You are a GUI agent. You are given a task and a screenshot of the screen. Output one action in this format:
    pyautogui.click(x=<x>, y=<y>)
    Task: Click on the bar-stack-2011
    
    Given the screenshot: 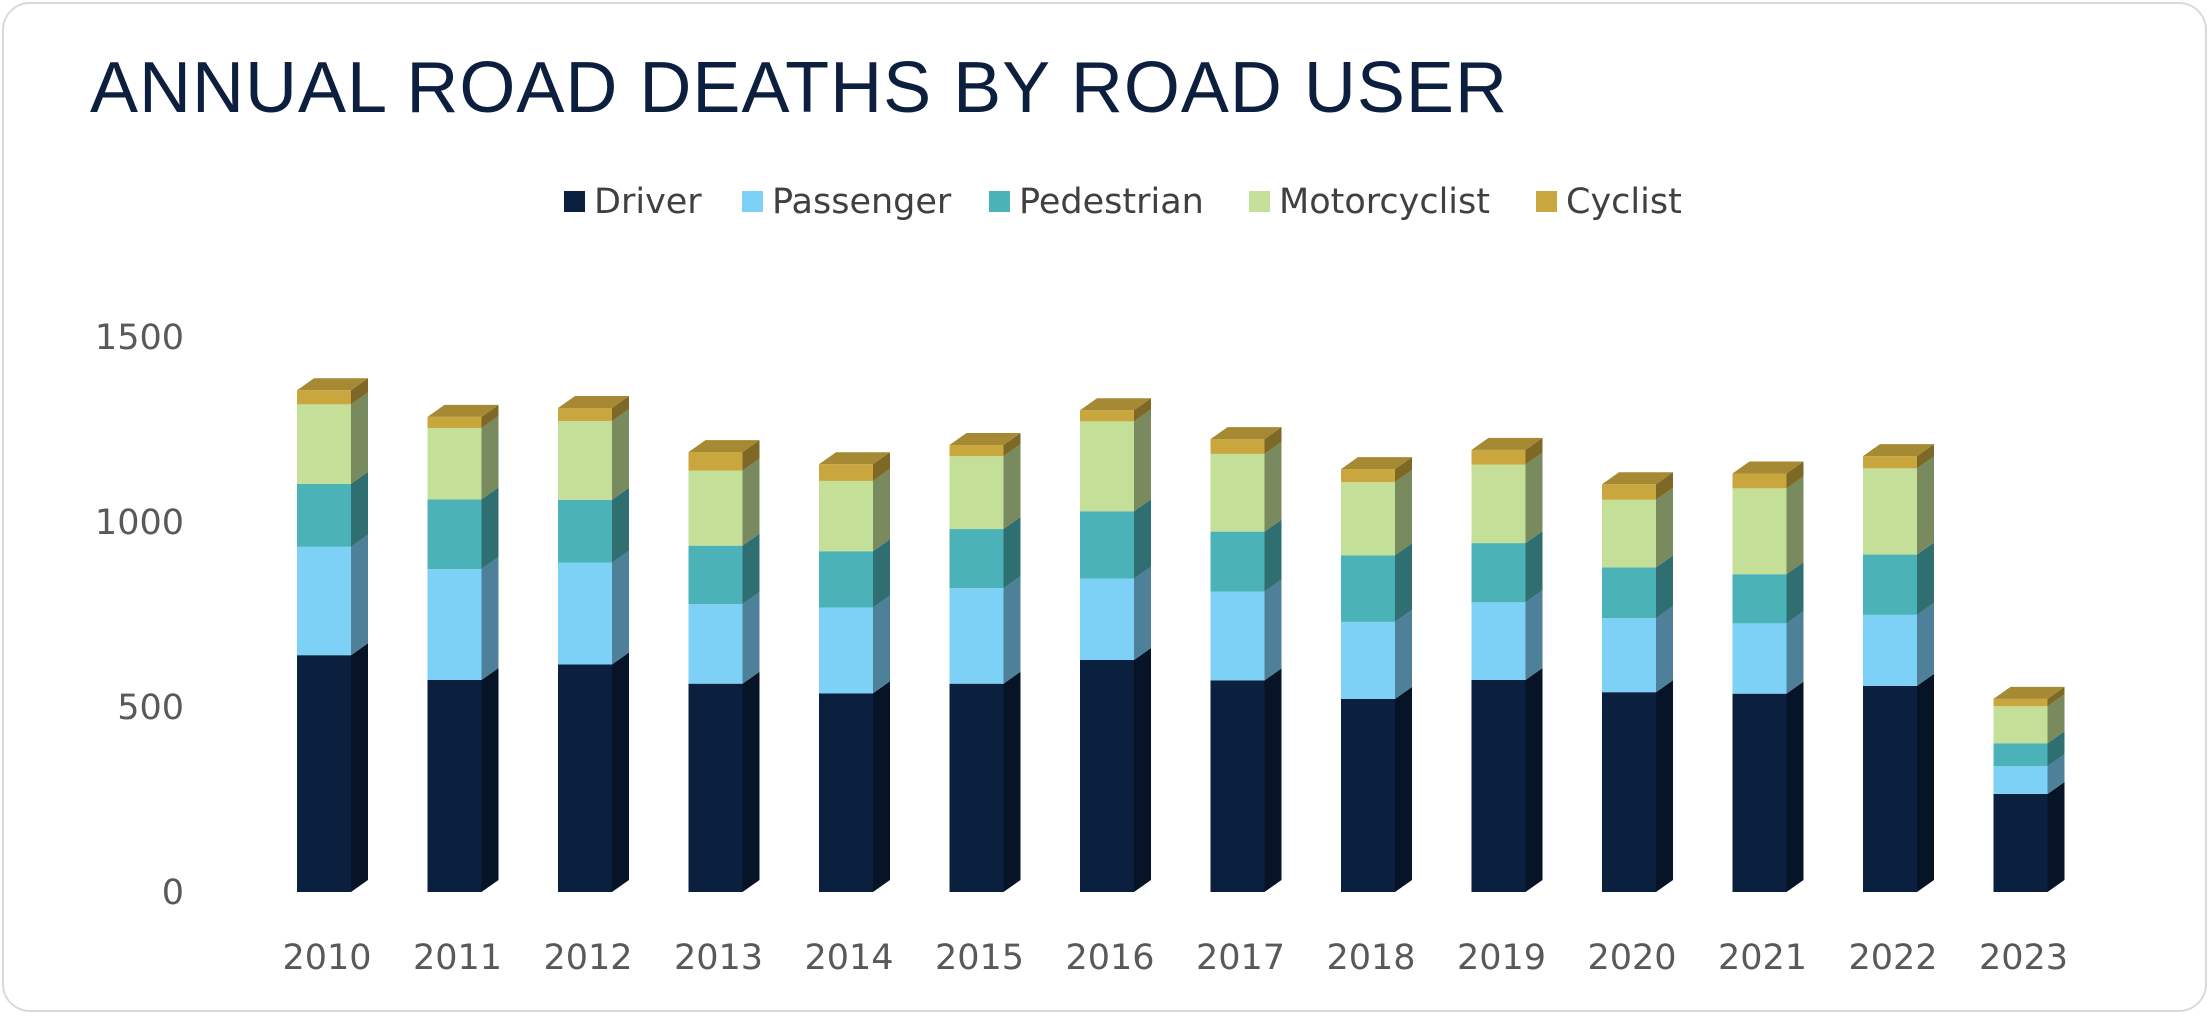 What is the action you would take?
    pyautogui.click(x=463, y=648)
    